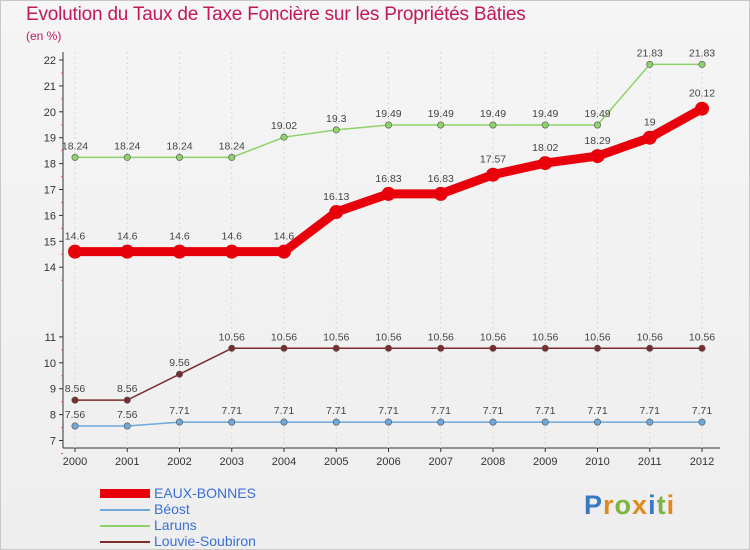  What do you see at coordinates (127, 462) in the screenshot?
I see `x-tick-label: 2001` at bounding box center [127, 462].